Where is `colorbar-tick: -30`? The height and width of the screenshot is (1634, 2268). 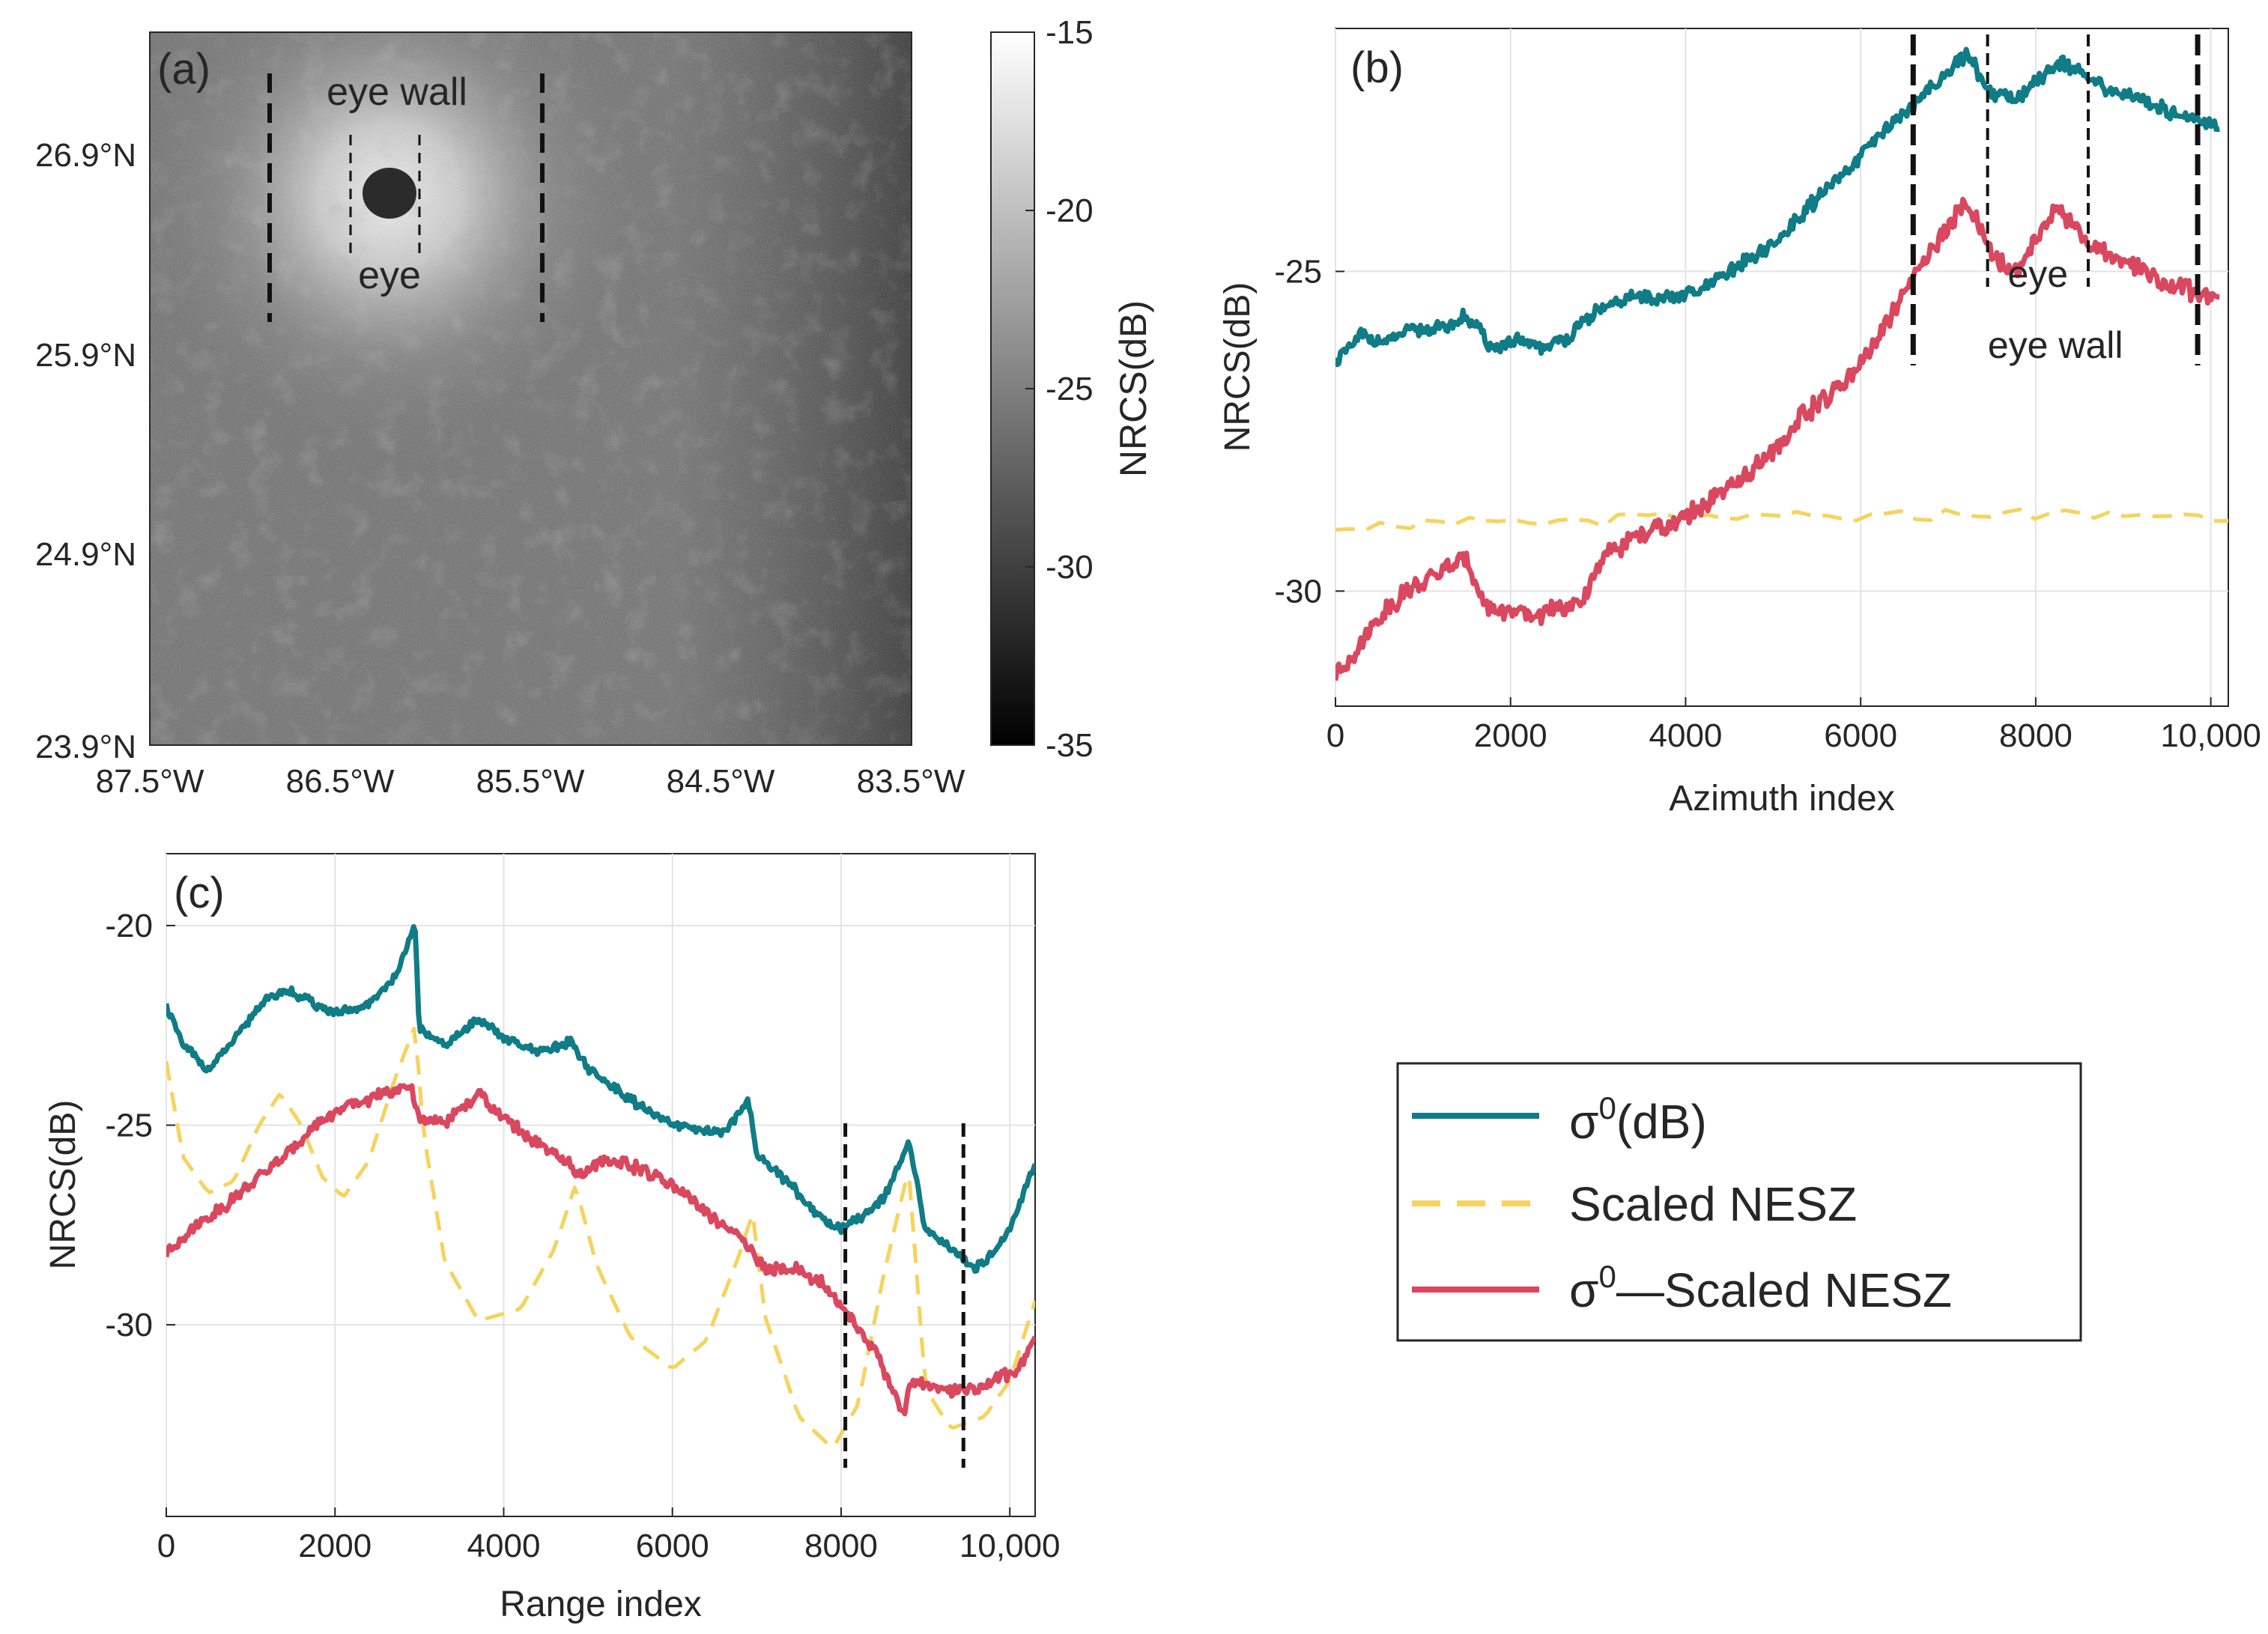
colorbar-tick: -30 is located at coordinates (1070, 567).